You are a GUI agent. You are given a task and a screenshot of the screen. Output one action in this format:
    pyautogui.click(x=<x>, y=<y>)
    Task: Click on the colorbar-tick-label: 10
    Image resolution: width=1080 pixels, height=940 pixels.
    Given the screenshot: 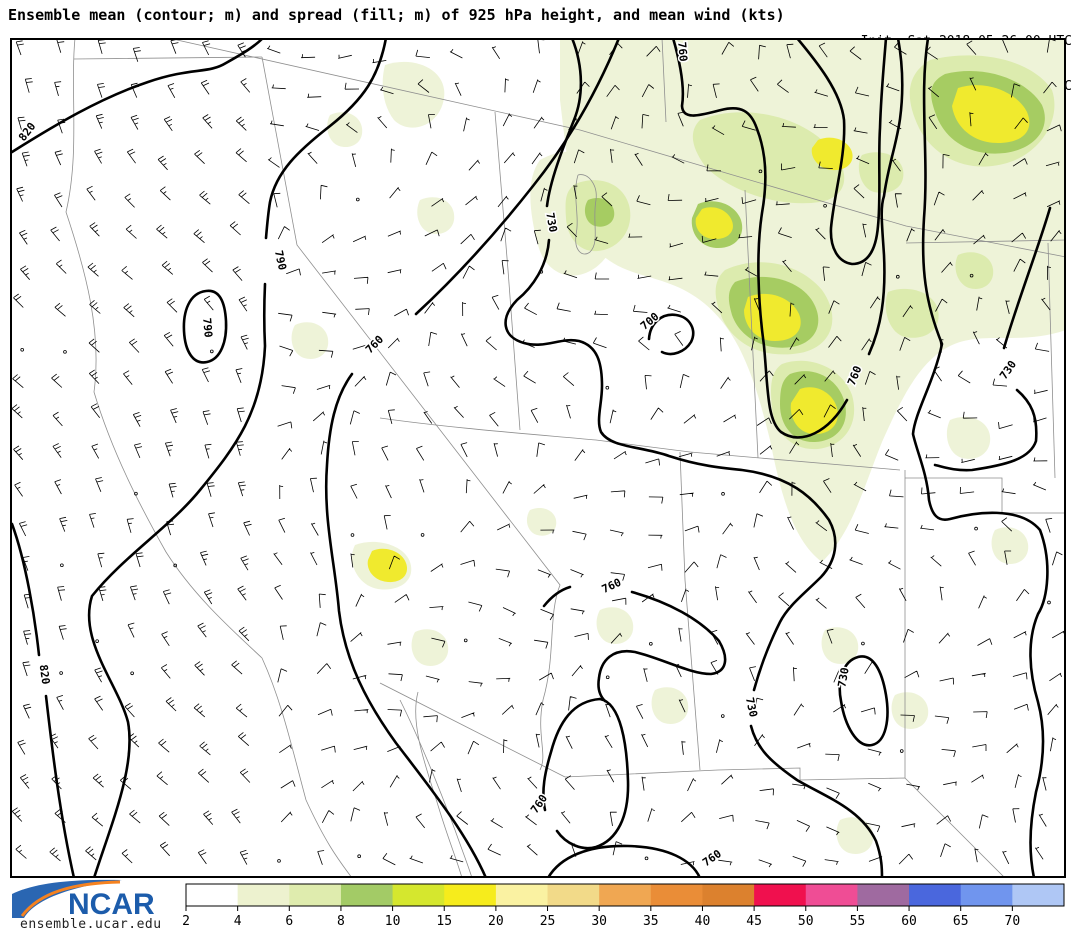 What is the action you would take?
    pyautogui.click(x=393, y=921)
    